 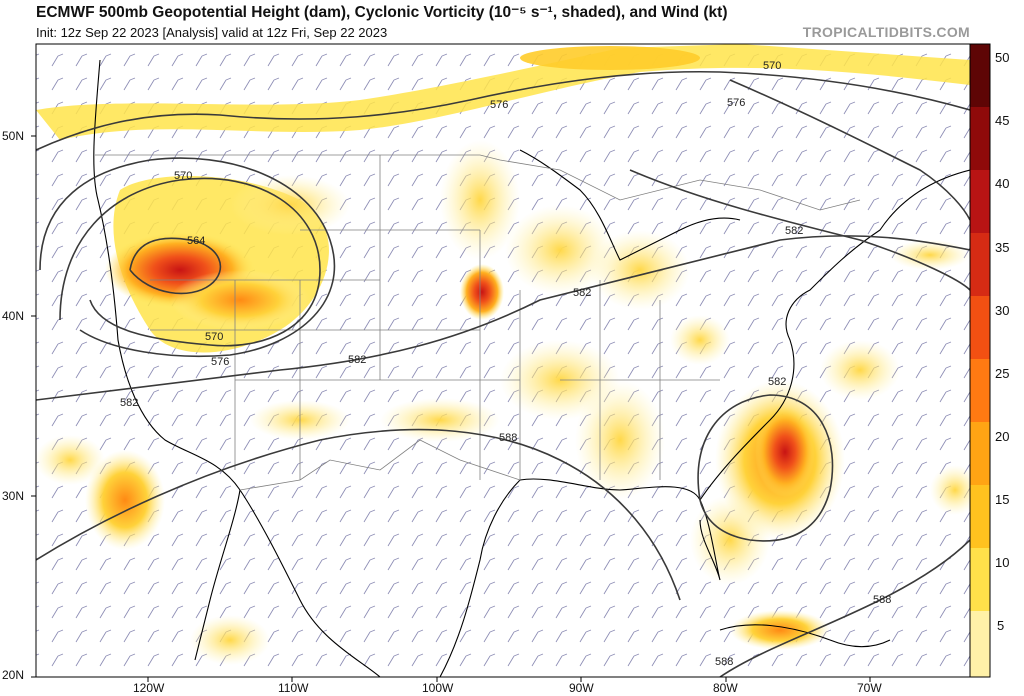 What do you see at coordinates (1002, 373) in the screenshot?
I see `colorbar-tick: 25` at bounding box center [1002, 373].